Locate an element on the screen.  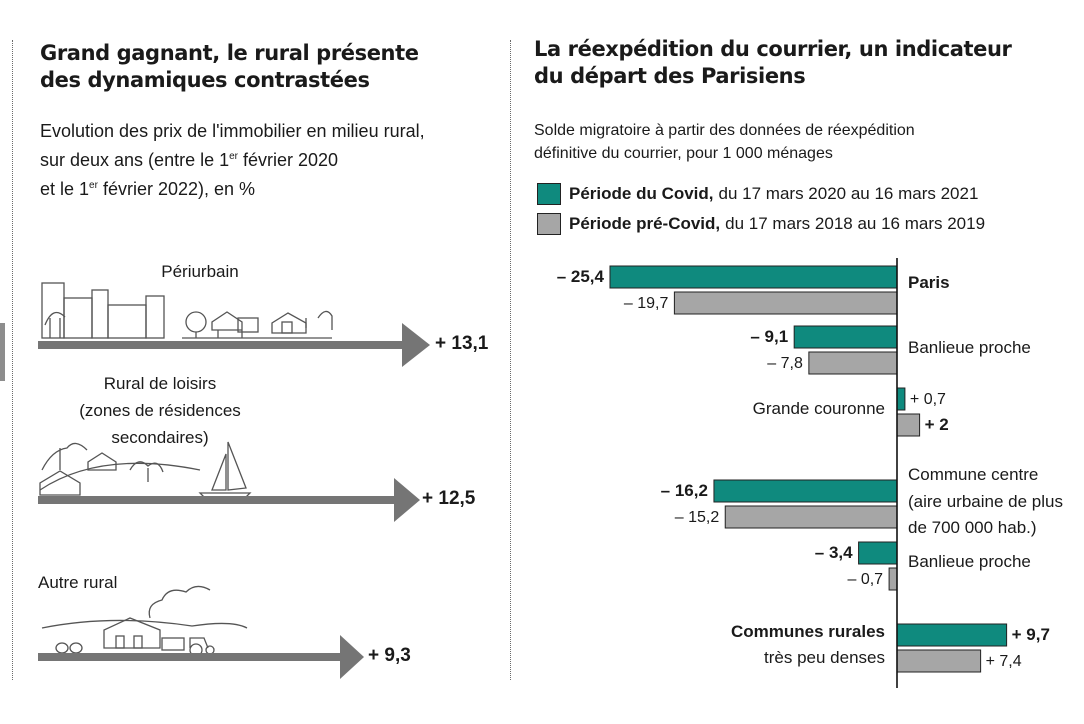
category-label-periurbain: Périurbain is located at coordinates (200, 271).